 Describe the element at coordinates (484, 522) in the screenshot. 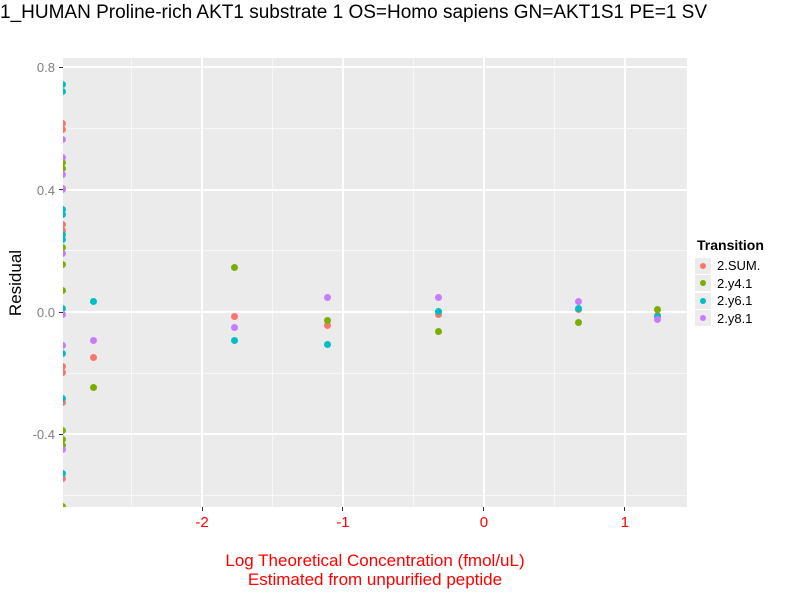

I see `x-tick-label: 0` at that location.